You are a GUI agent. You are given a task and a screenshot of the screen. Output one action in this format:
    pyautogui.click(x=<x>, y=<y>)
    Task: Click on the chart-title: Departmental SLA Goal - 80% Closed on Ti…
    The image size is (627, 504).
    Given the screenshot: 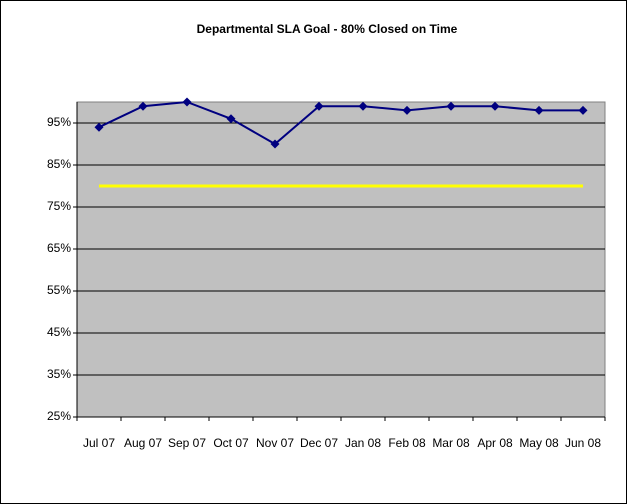 What is the action you would take?
    pyautogui.click(x=327, y=29)
    